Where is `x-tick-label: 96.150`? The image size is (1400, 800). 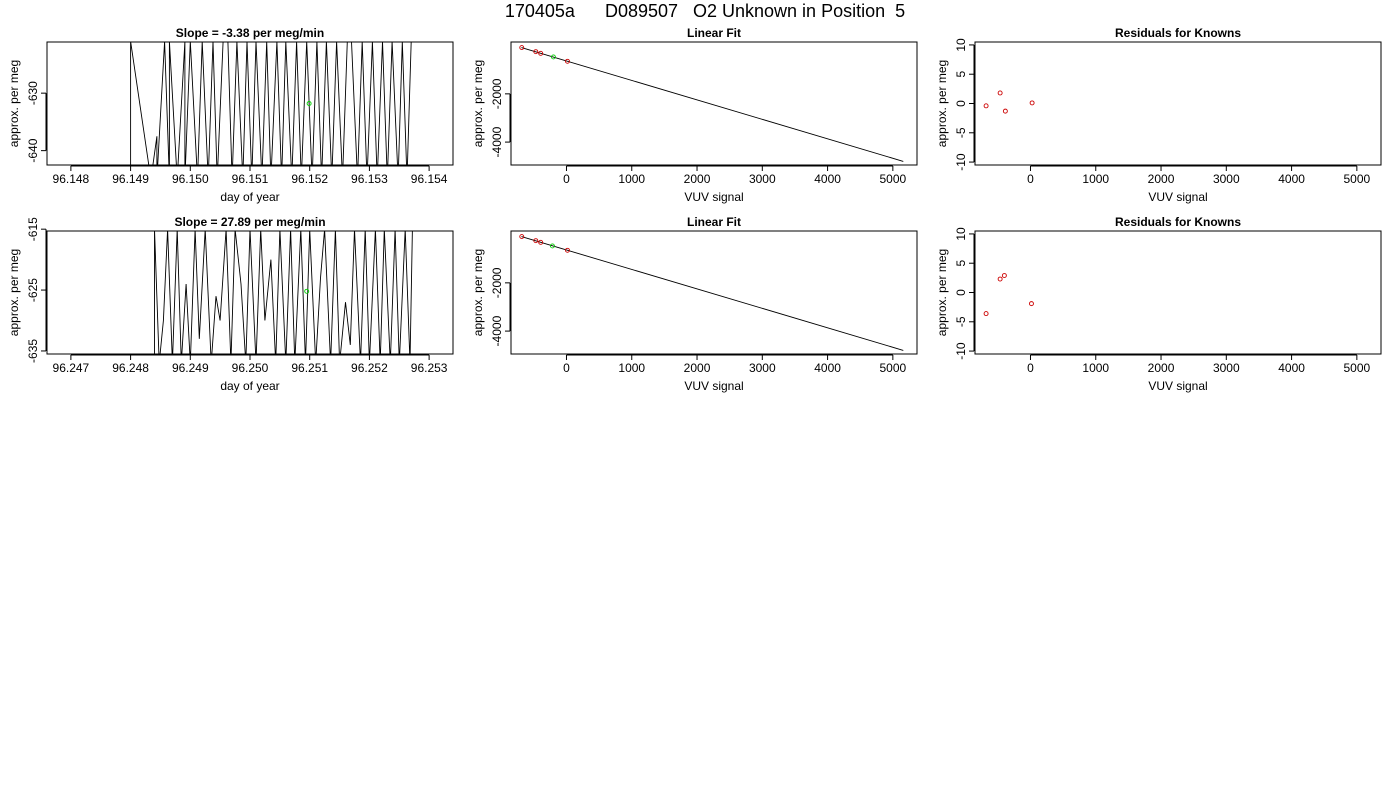
x-tick-label: 96.150 is located at coordinates (190, 179).